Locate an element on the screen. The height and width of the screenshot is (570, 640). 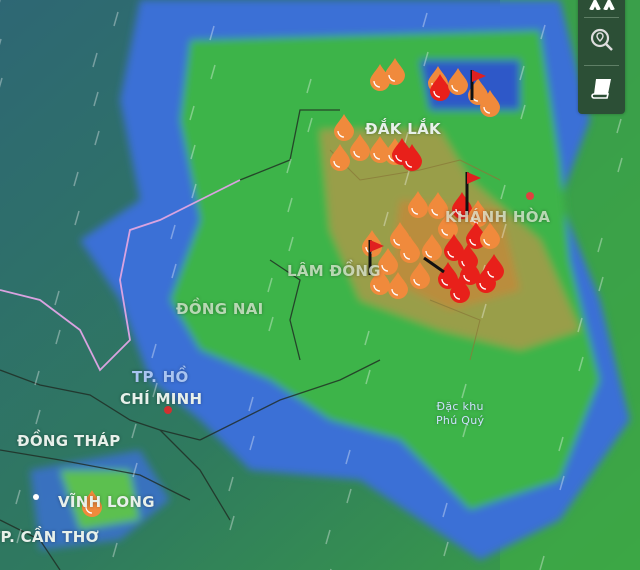
location-search-icon is located at coordinates (601, 39).